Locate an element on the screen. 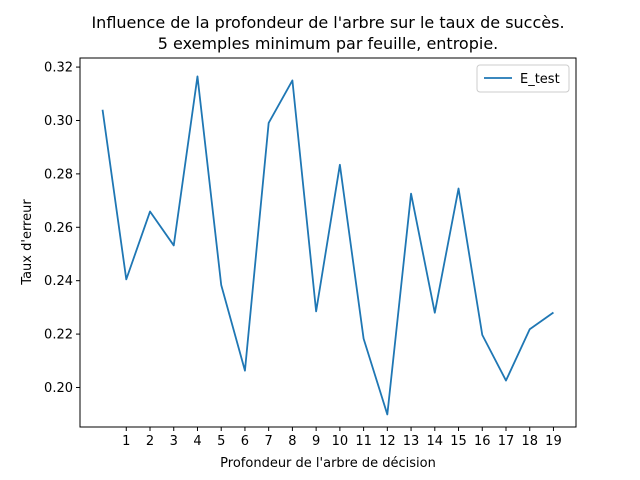  x-tick-label: 7 is located at coordinates (269, 441).